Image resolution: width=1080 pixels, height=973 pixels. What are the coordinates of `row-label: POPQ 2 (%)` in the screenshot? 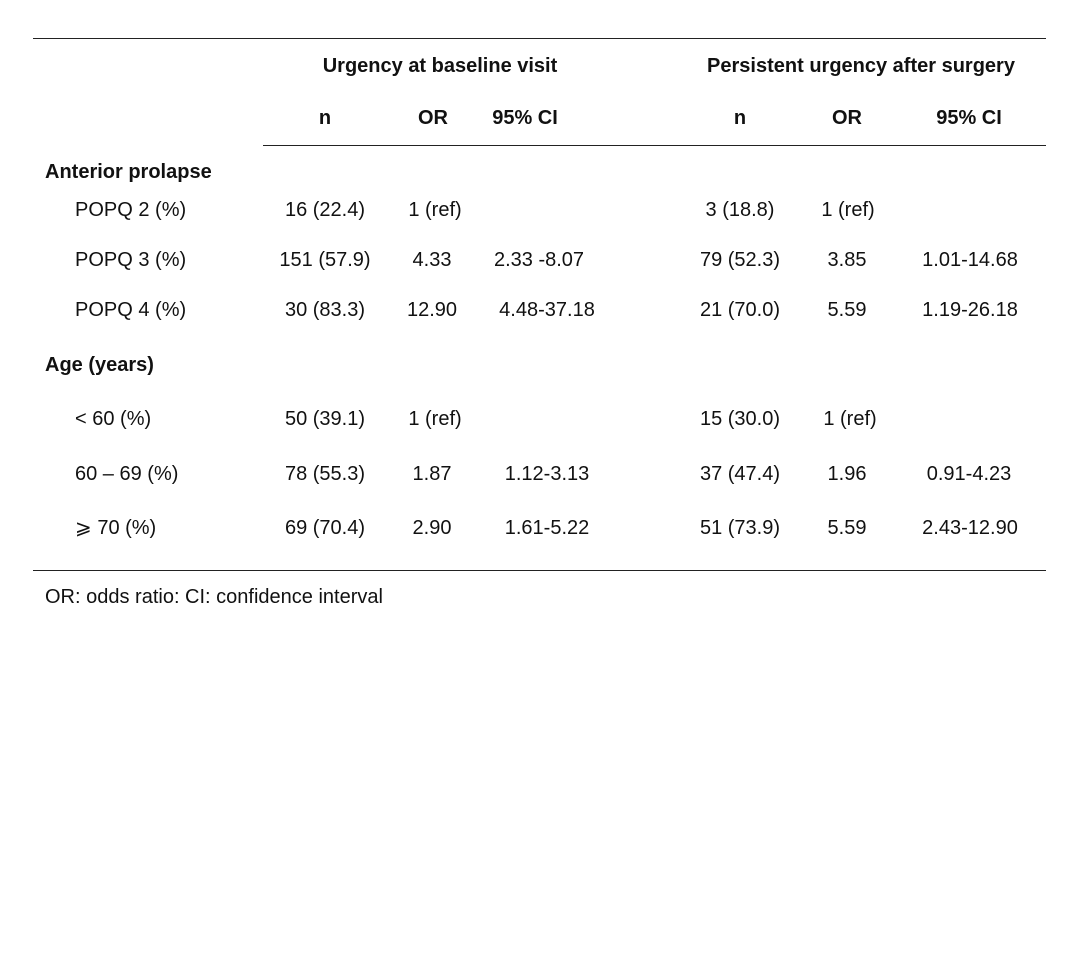 It's located at (131, 210).